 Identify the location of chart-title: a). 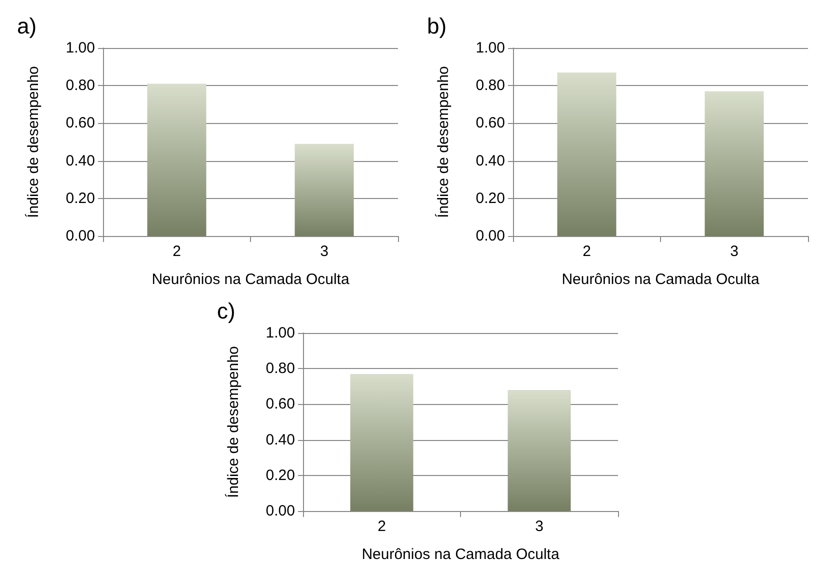
(27, 26).